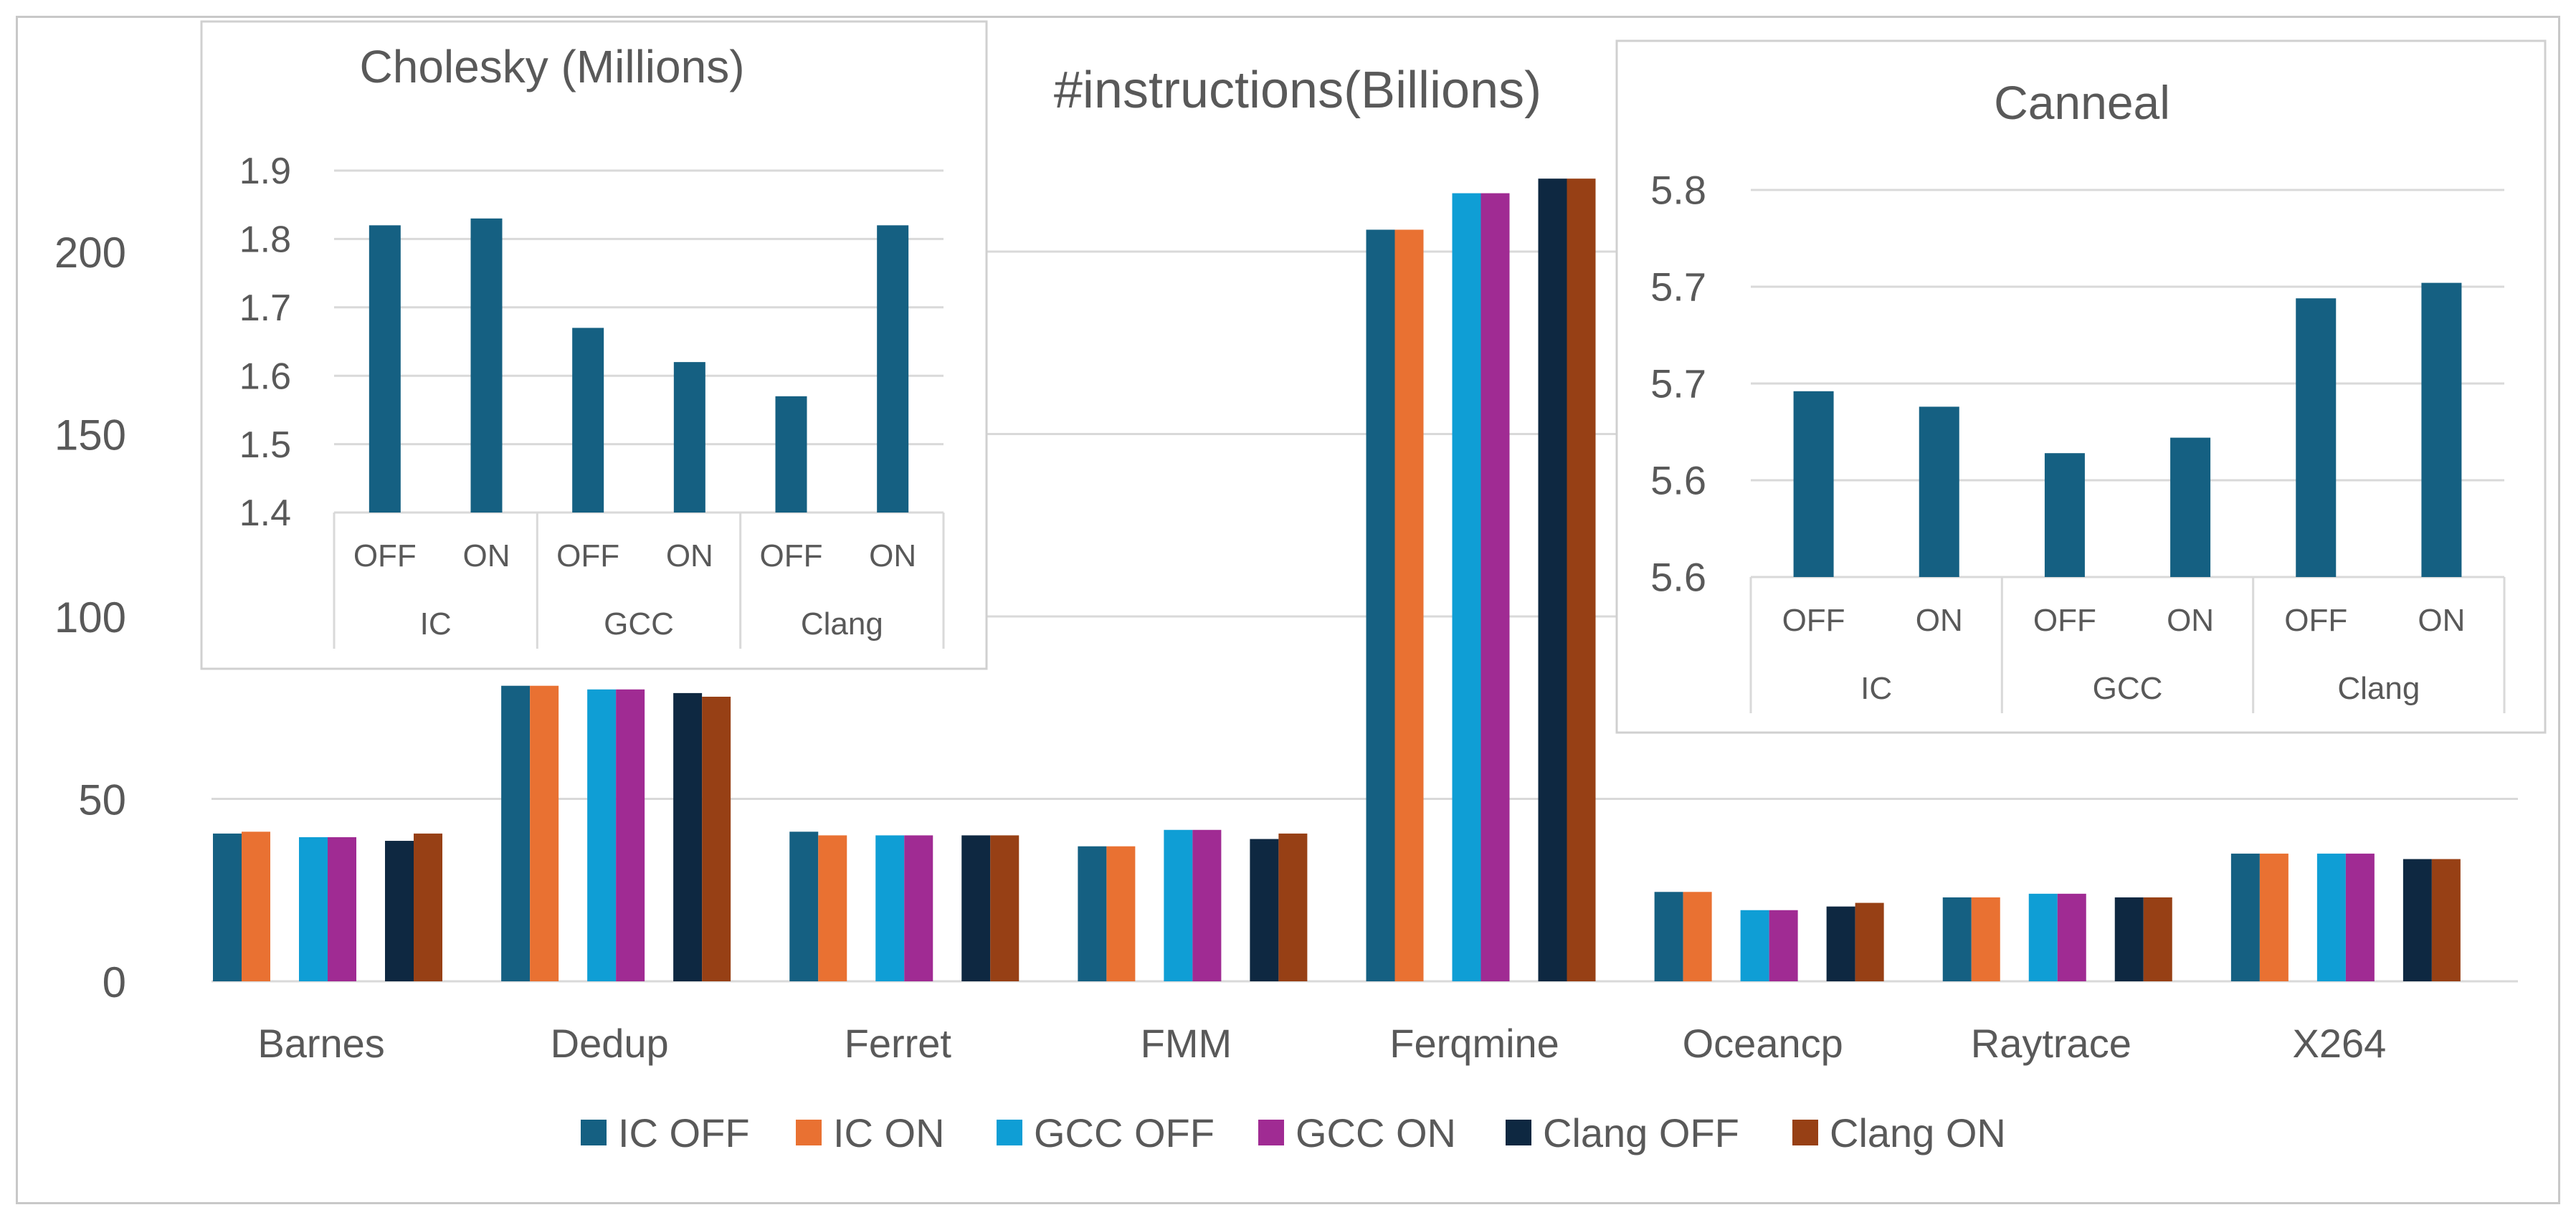 Image resolution: width=2576 pixels, height=1220 pixels. I want to click on bar-raytrace-gcc-on, so click(2071, 937).